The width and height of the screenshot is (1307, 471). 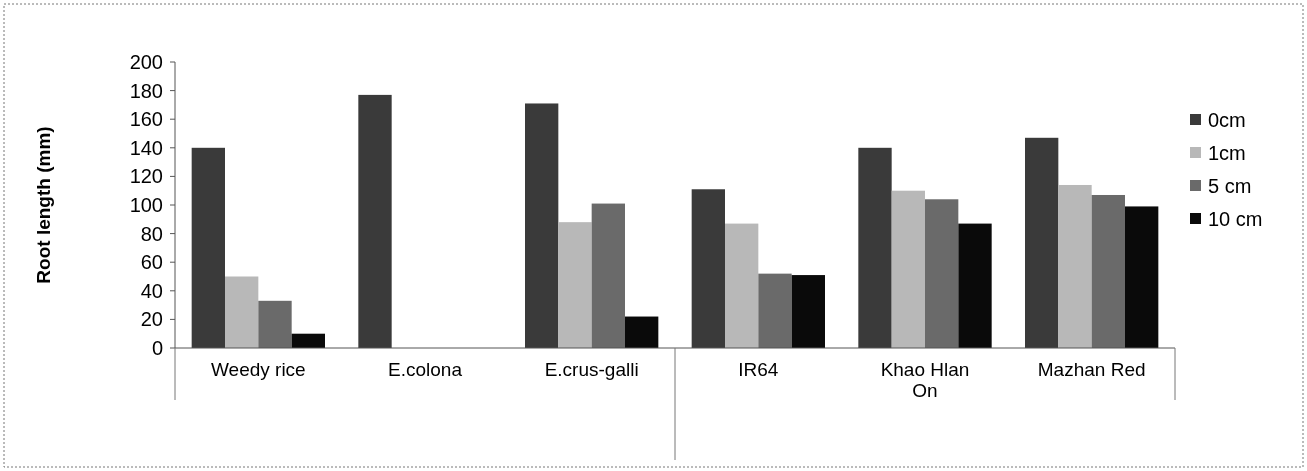 I want to click on legend-label: 1cm, so click(x=1227, y=153).